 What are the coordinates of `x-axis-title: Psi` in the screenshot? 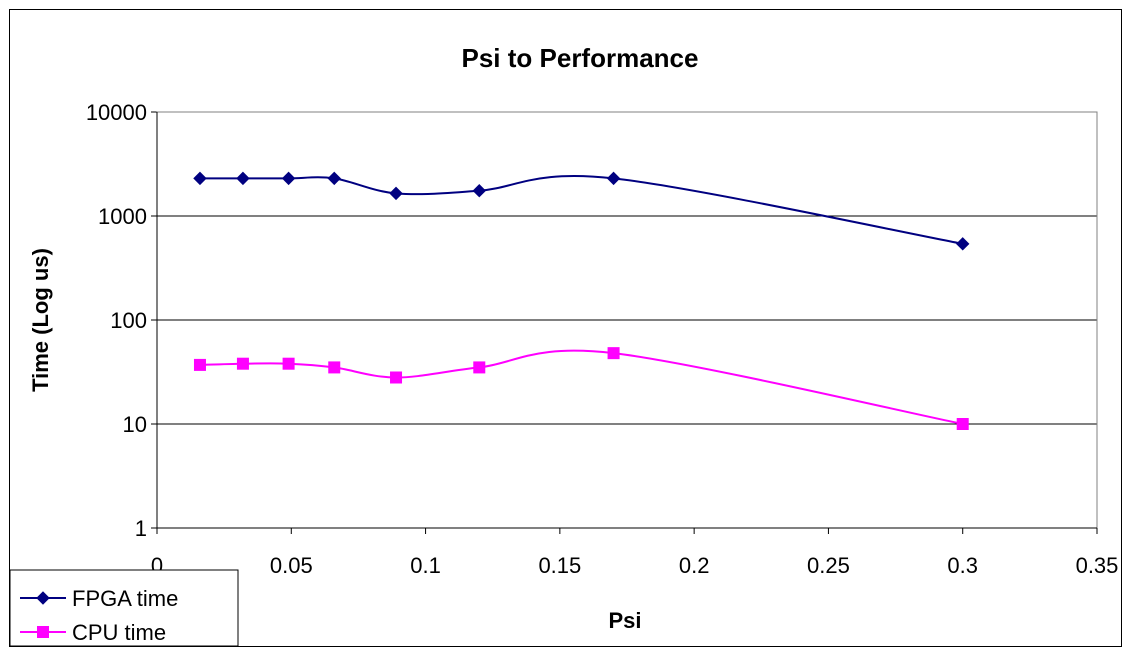 It's located at (624, 620).